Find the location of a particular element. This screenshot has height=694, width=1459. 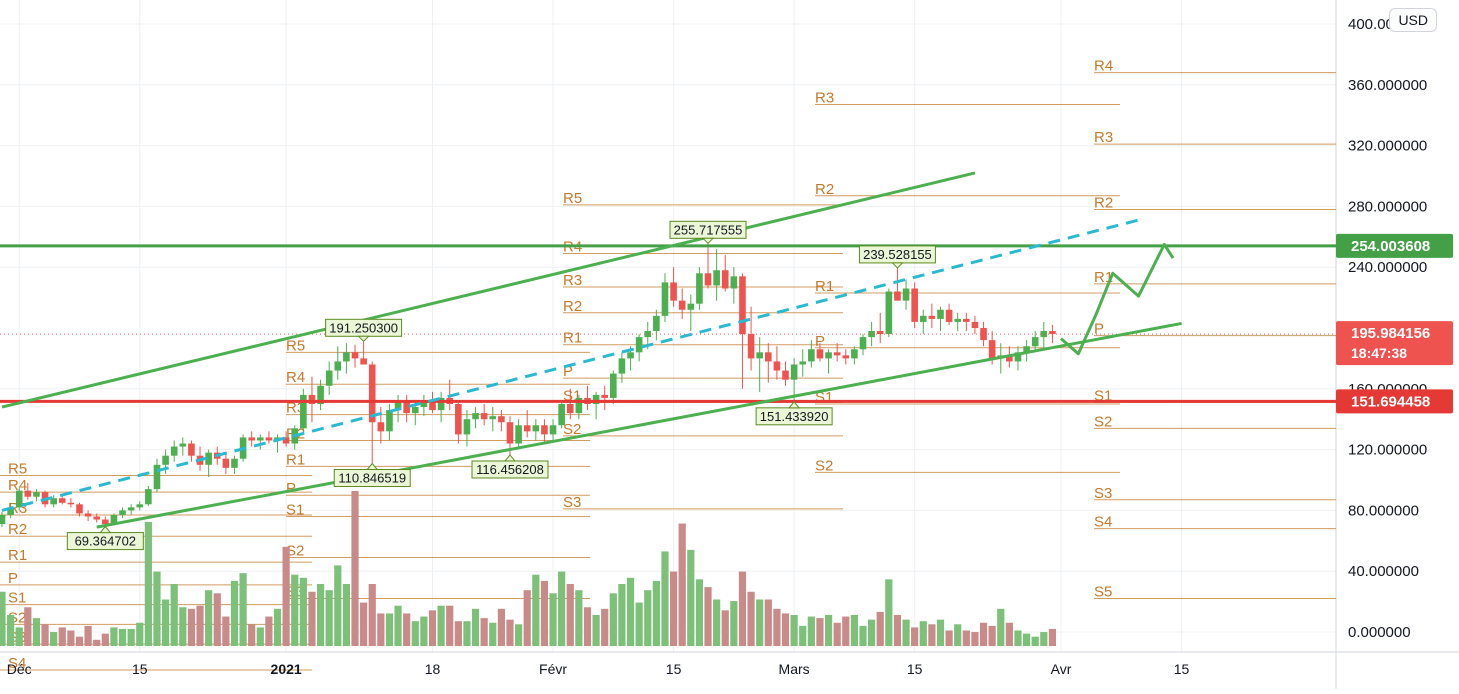

pivot-label-r3: R3 is located at coordinates (1103, 137).